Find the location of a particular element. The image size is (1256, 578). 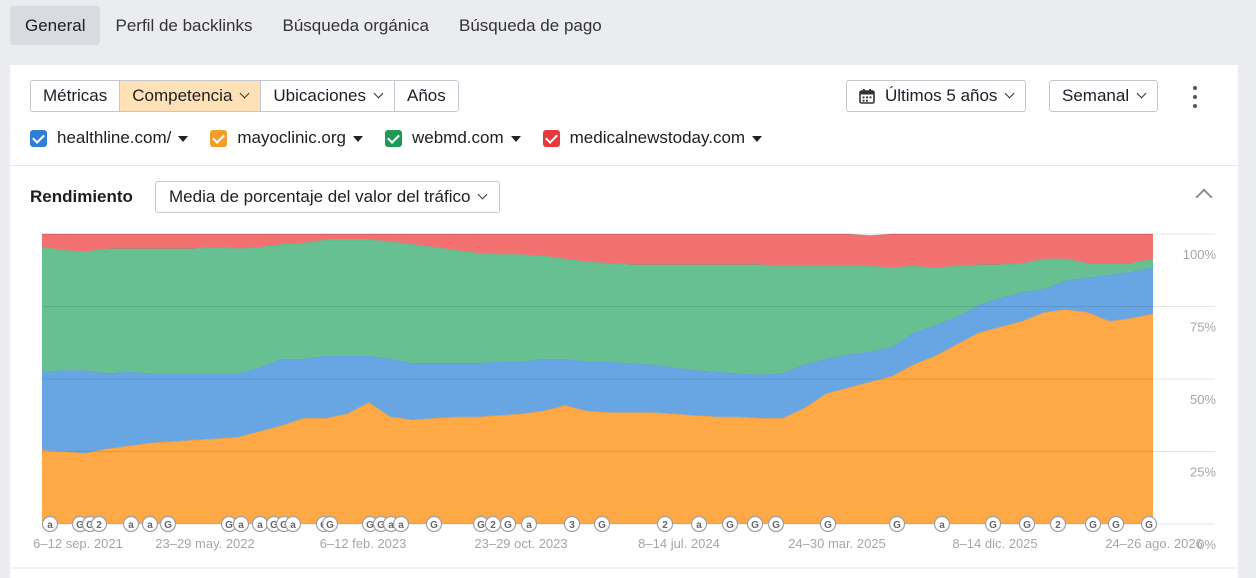

x-tick-label: 23–29 may. 2022 is located at coordinates (205, 543).